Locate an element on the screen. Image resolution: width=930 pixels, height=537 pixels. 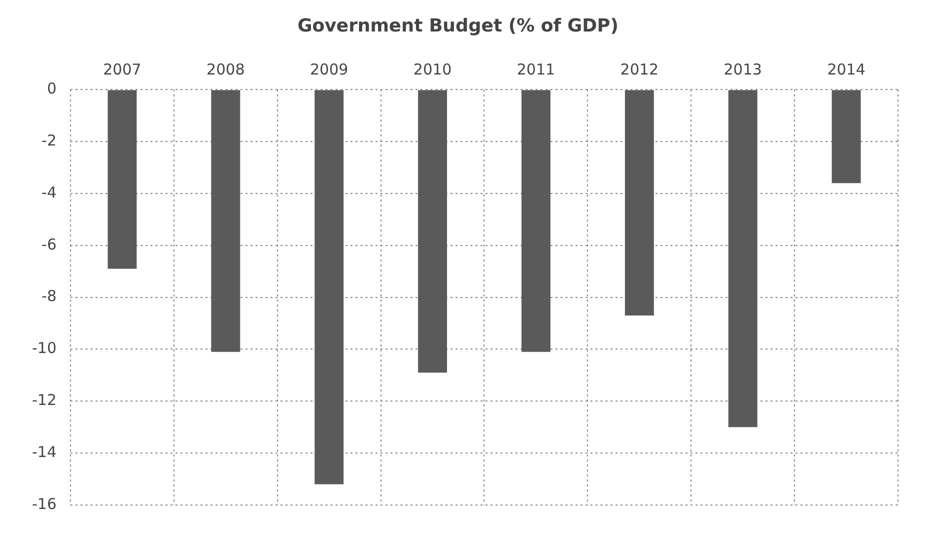
x-tick-label: 2009 is located at coordinates (329, 69).